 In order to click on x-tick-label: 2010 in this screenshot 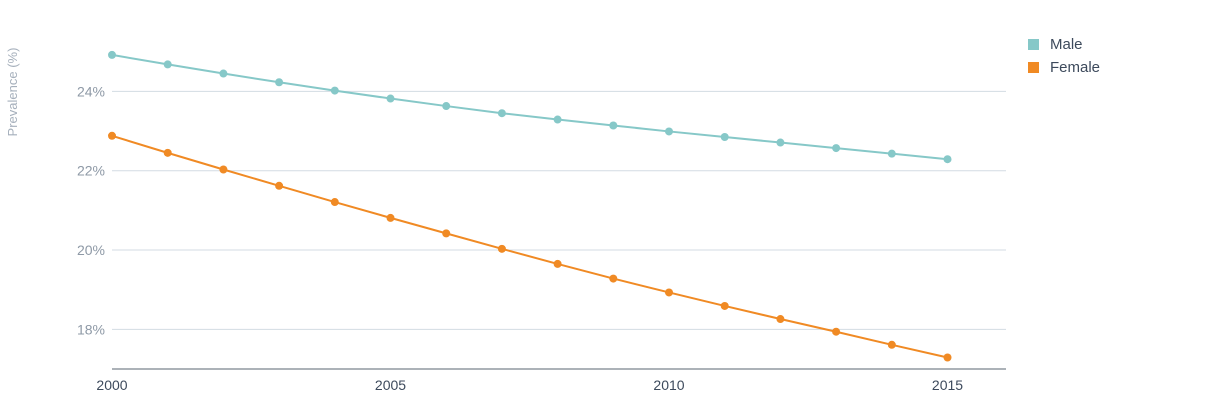, I will do `click(668, 385)`.